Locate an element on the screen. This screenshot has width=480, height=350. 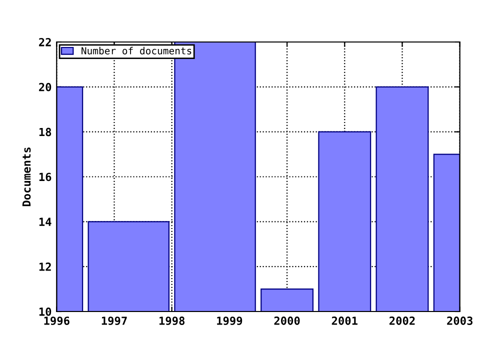
y-tick-label: 18 is located at coordinates (45, 132).